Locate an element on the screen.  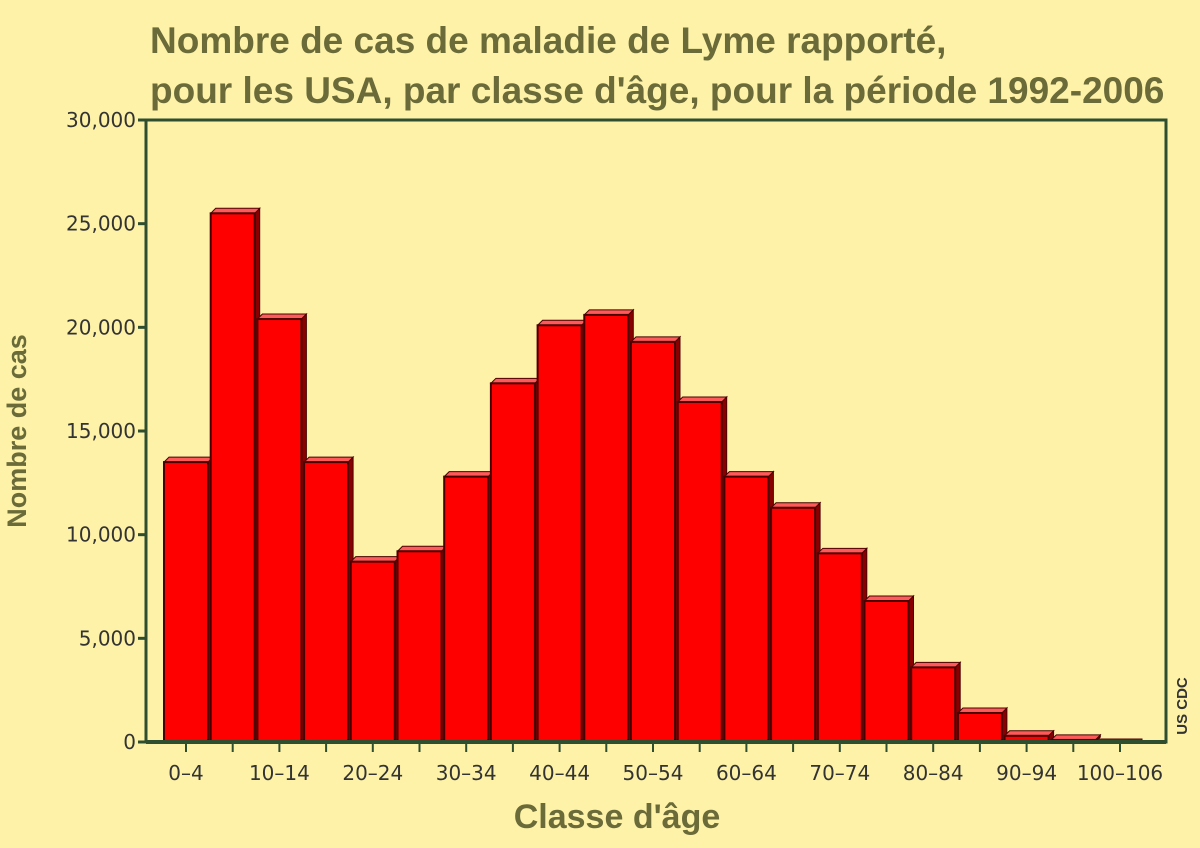
source-label: US CDC is located at coordinates (1182, 706).